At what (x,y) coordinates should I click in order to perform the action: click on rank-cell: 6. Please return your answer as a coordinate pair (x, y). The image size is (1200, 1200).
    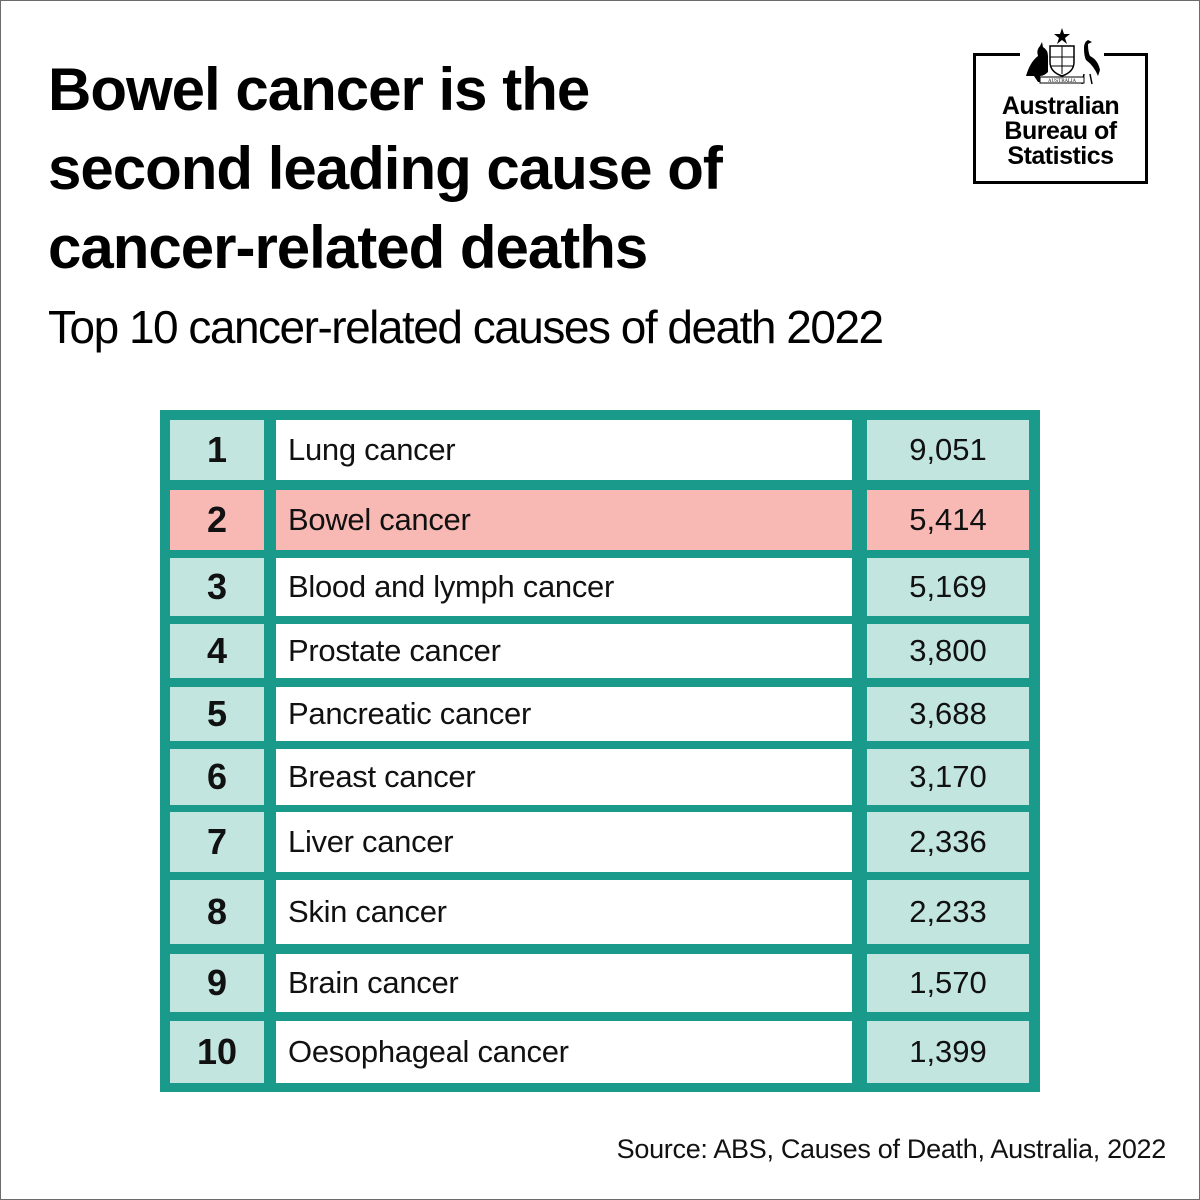
    Looking at the image, I should click on (217, 777).